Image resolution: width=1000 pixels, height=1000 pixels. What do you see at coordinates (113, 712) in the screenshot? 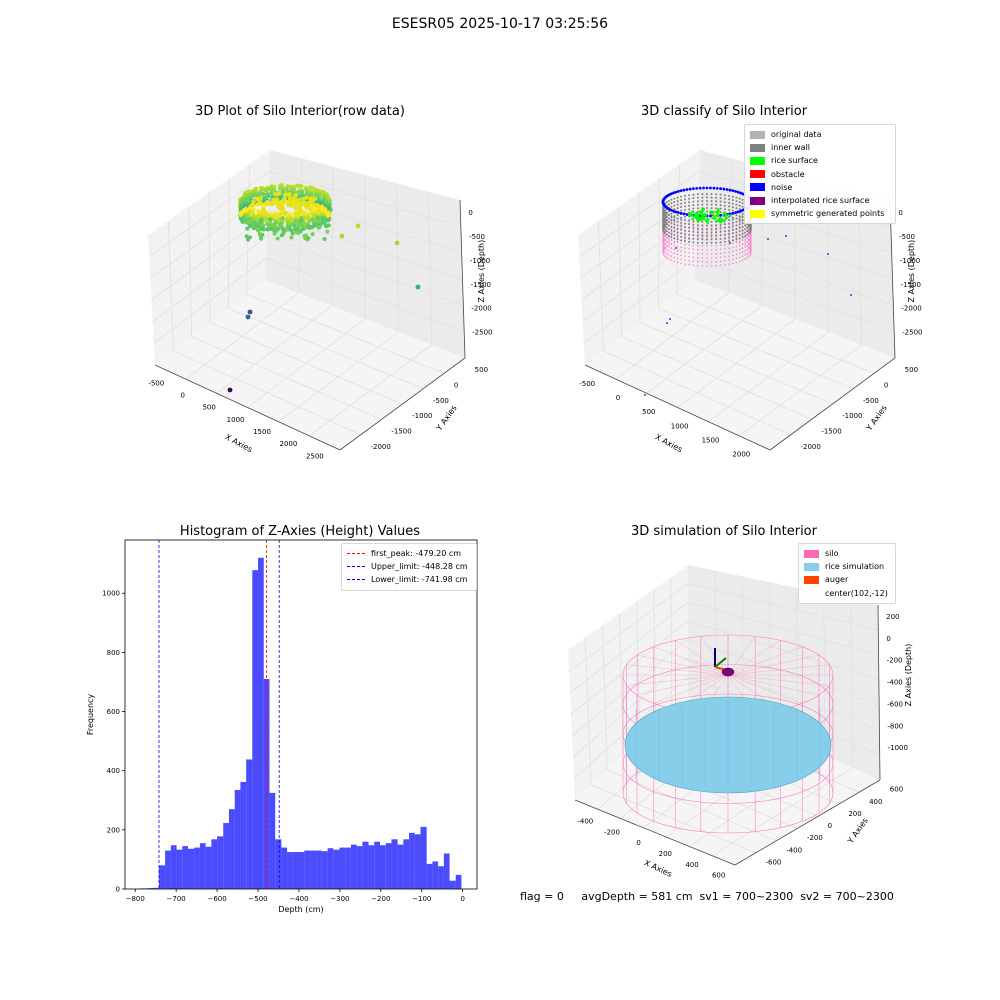
I see `y-tick-label: 600` at bounding box center [113, 712].